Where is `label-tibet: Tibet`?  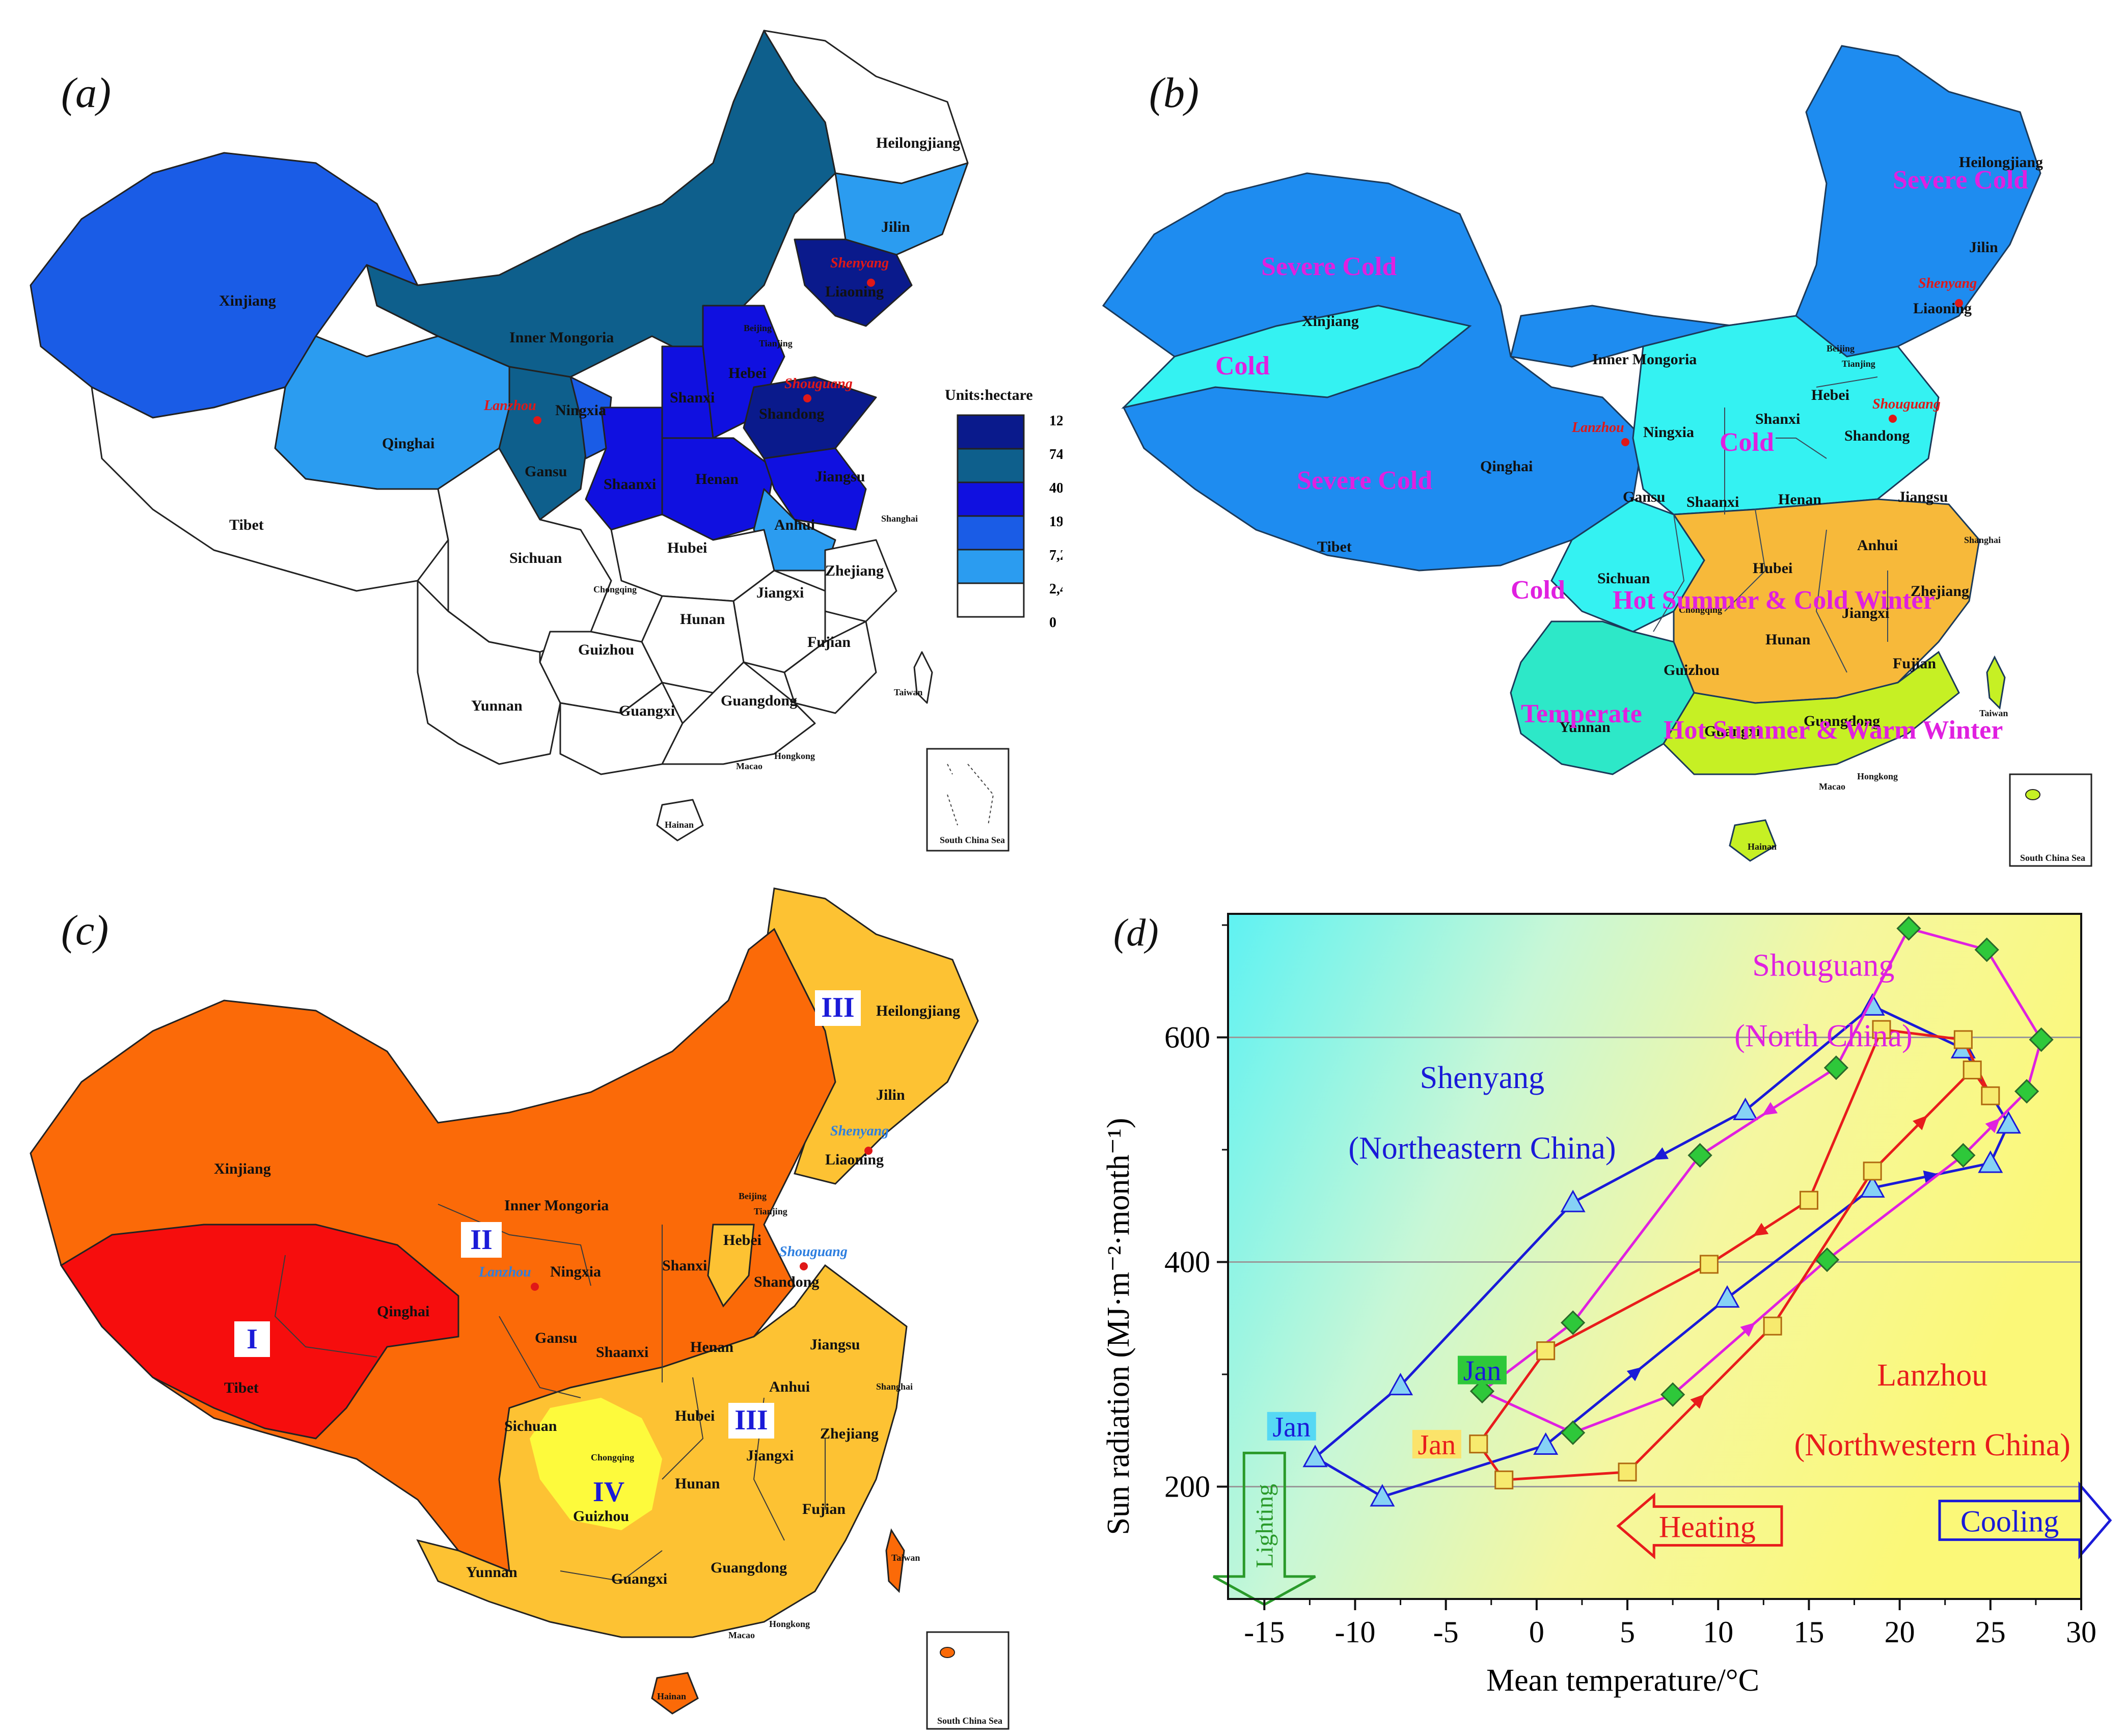
label-tibet: Tibet is located at coordinates (242, 1387).